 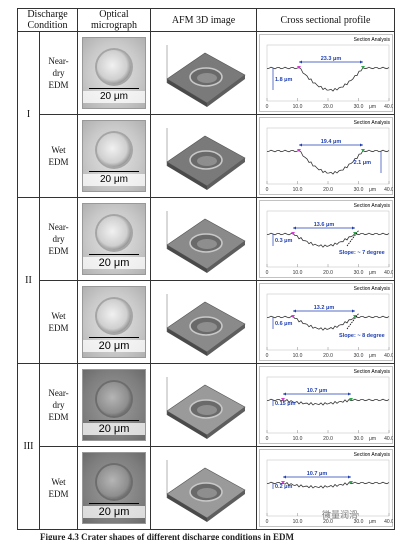 What do you see at coordinates (362, 253) in the screenshot?
I see `slope-label: Slope: ~ 7 degree` at bounding box center [362, 253].